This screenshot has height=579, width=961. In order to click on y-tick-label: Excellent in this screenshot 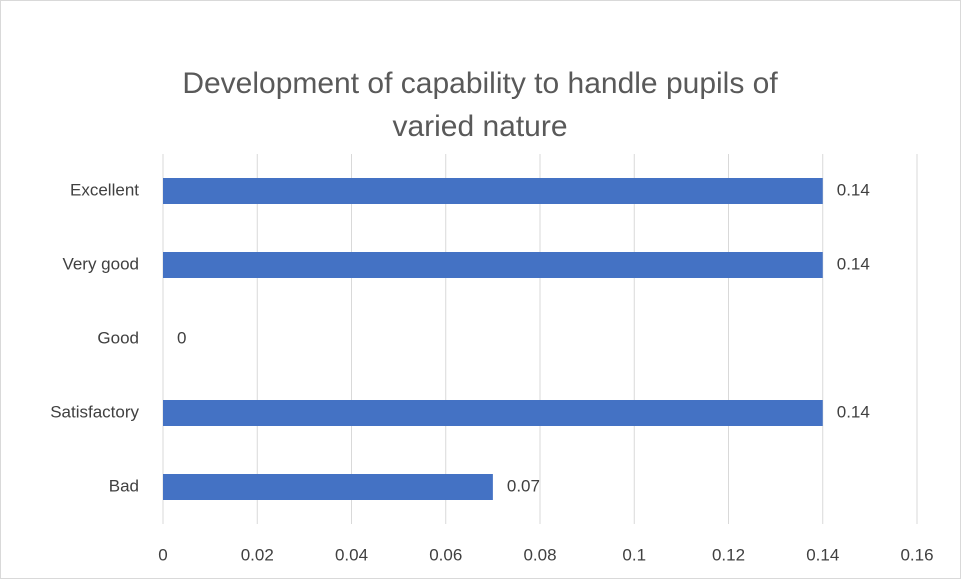, I will do `click(104, 189)`.